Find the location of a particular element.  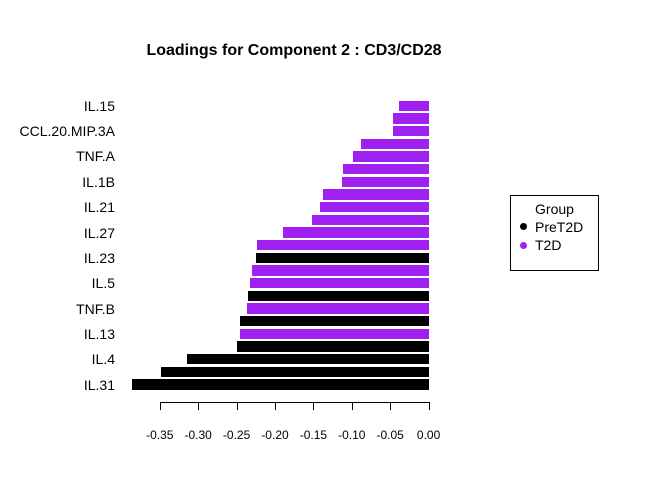

legend-rows: PreT2D T2D is located at coordinates (554, 236).